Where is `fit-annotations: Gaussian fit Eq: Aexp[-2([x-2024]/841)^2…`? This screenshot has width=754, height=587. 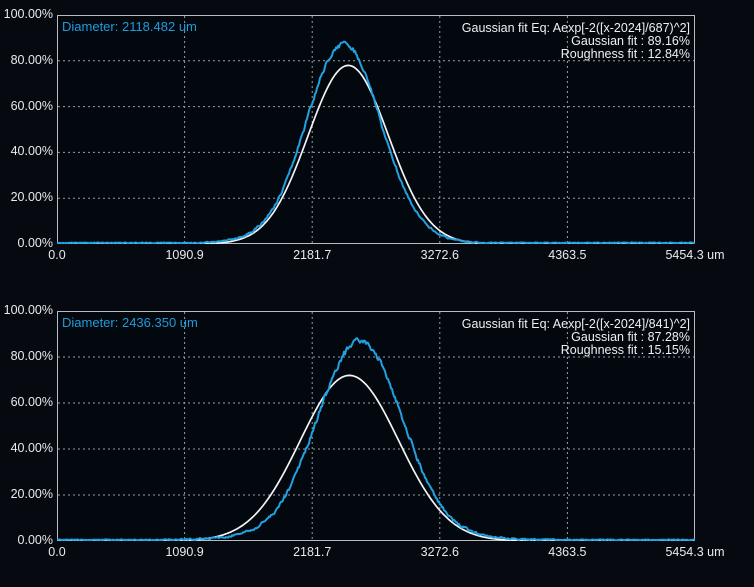
fit-annotations: Gaussian fit Eq: Aexp[-2([x-2024]/841)^2… is located at coordinates (576, 337).